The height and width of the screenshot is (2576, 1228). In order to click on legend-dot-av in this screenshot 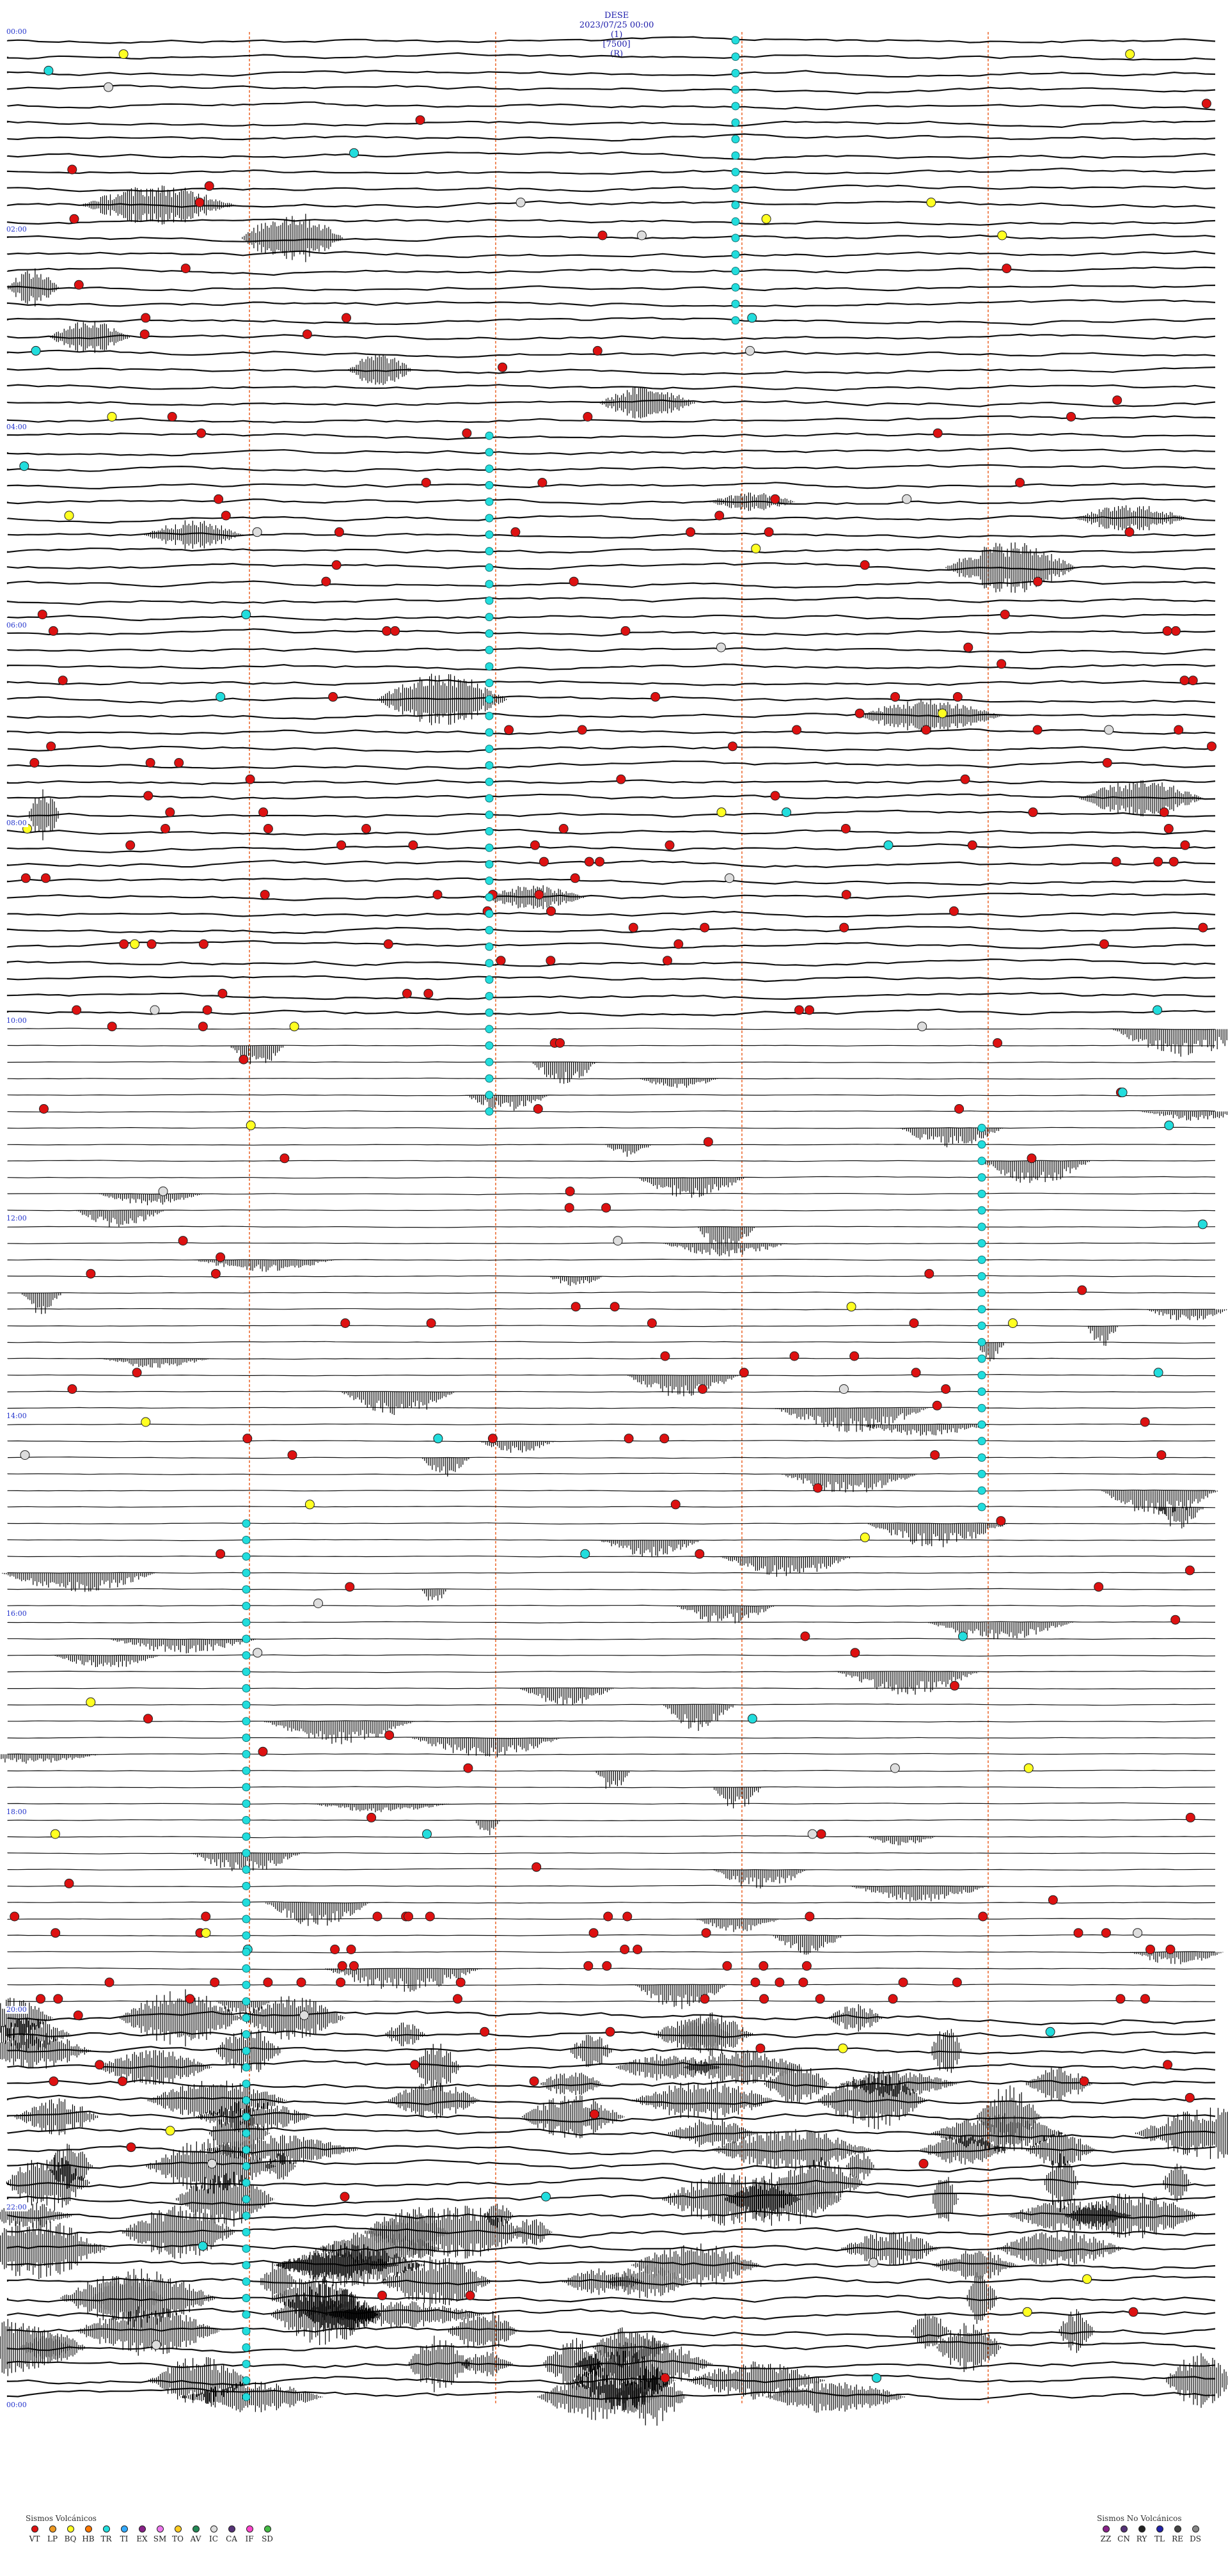, I will do `click(196, 2529)`.